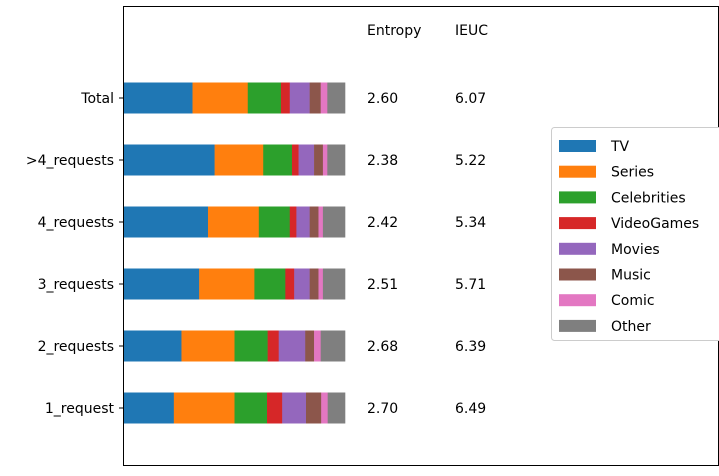 The image size is (719, 476). I want to click on legend-swatch-videogames, so click(577, 223).